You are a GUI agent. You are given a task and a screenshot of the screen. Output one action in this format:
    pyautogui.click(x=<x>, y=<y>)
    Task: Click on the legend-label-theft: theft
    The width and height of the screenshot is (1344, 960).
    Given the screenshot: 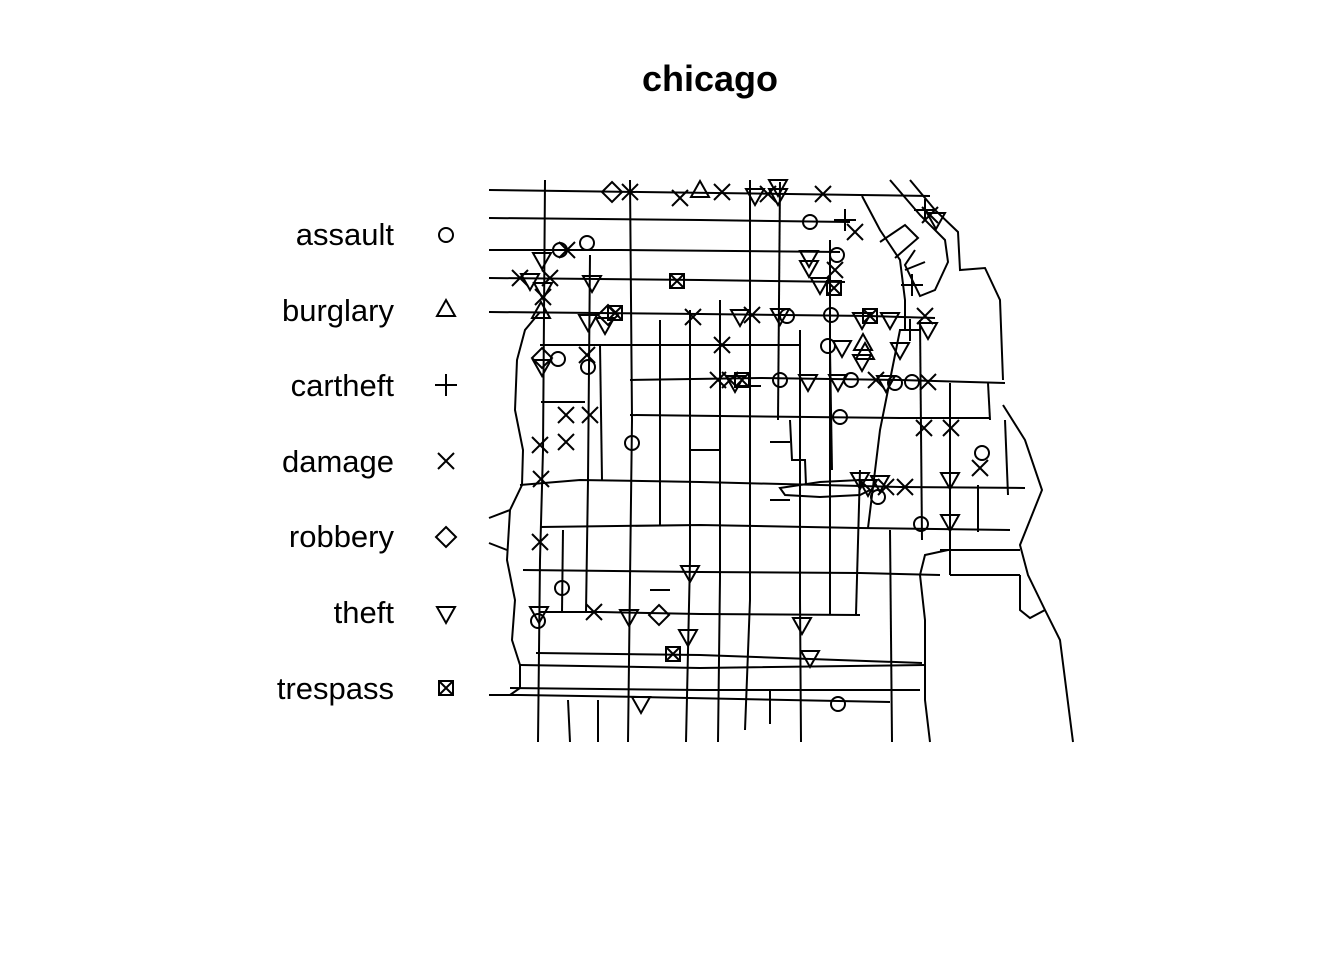 What is the action you would take?
    pyautogui.click(x=363, y=612)
    